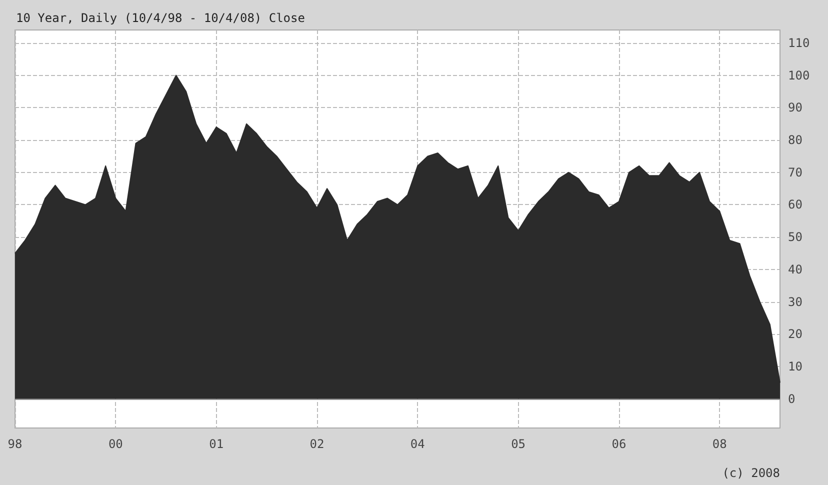  What do you see at coordinates (417, 444) in the screenshot?
I see `x-tick-label: 04` at bounding box center [417, 444].